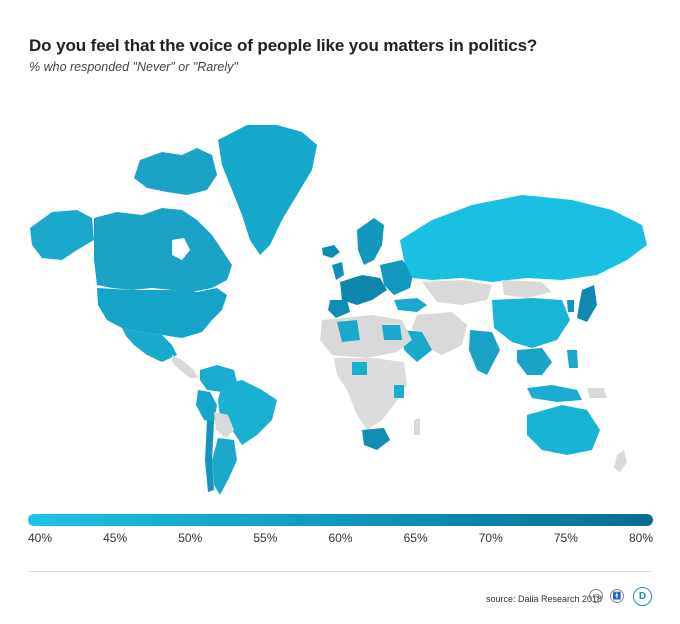  What do you see at coordinates (523, 238) in the screenshot?
I see `region-russia` at bounding box center [523, 238].